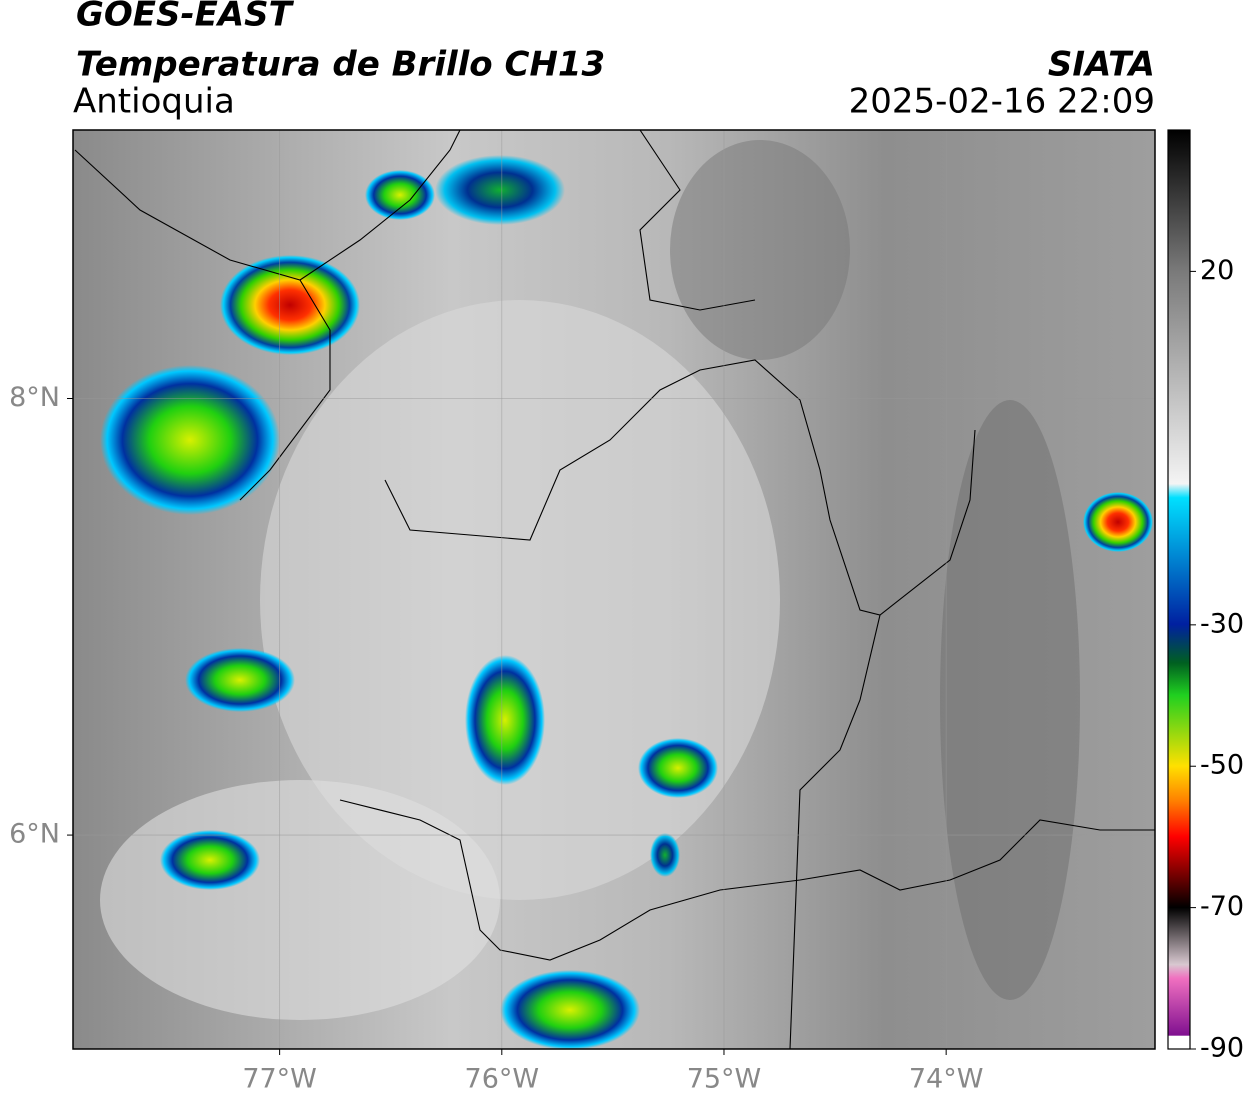 This screenshot has height=1103, width=1252. What do you see at coordinates (1002, 102) in the screenshot?
I see `datetime: 2025-02-16 22:09` at bounding box center [1002, 102].